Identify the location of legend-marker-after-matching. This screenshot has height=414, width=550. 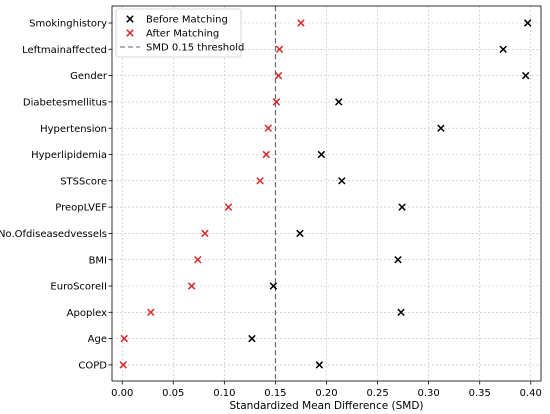
(130, 33).